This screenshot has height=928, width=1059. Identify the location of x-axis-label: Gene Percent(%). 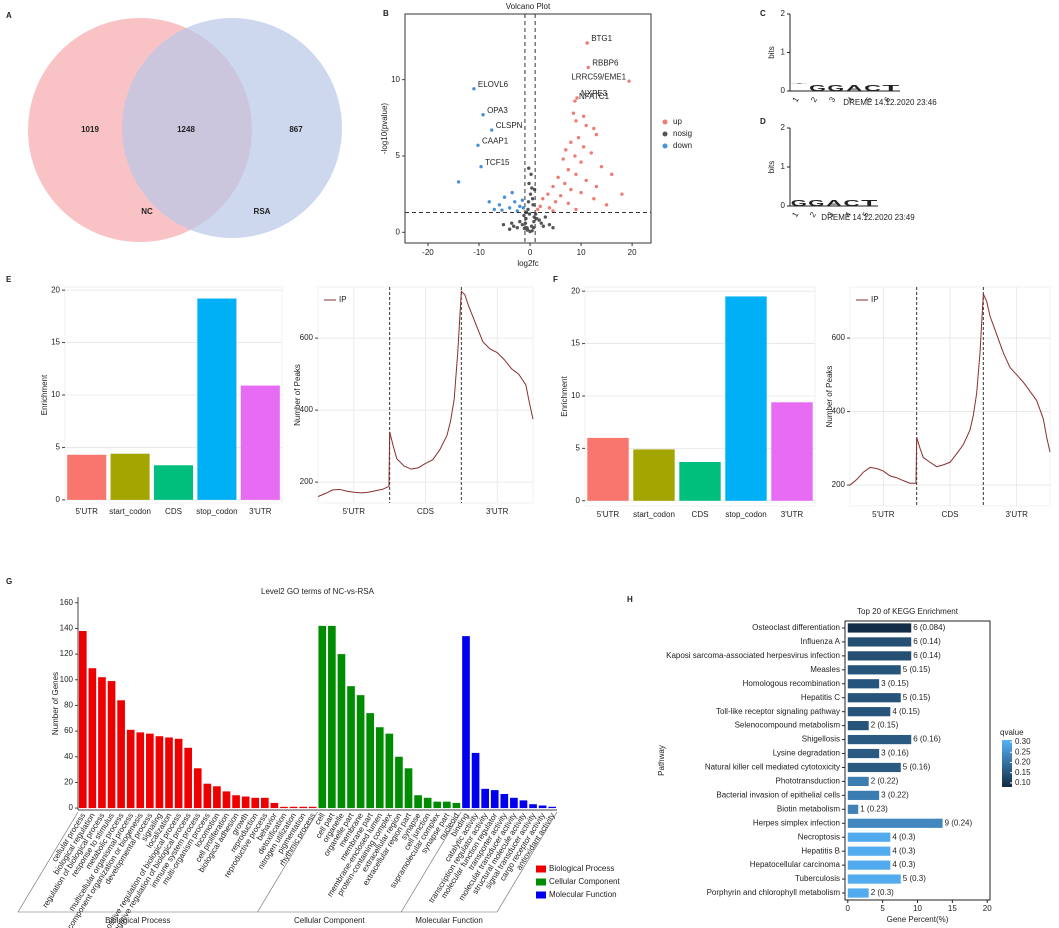
(918, 919).